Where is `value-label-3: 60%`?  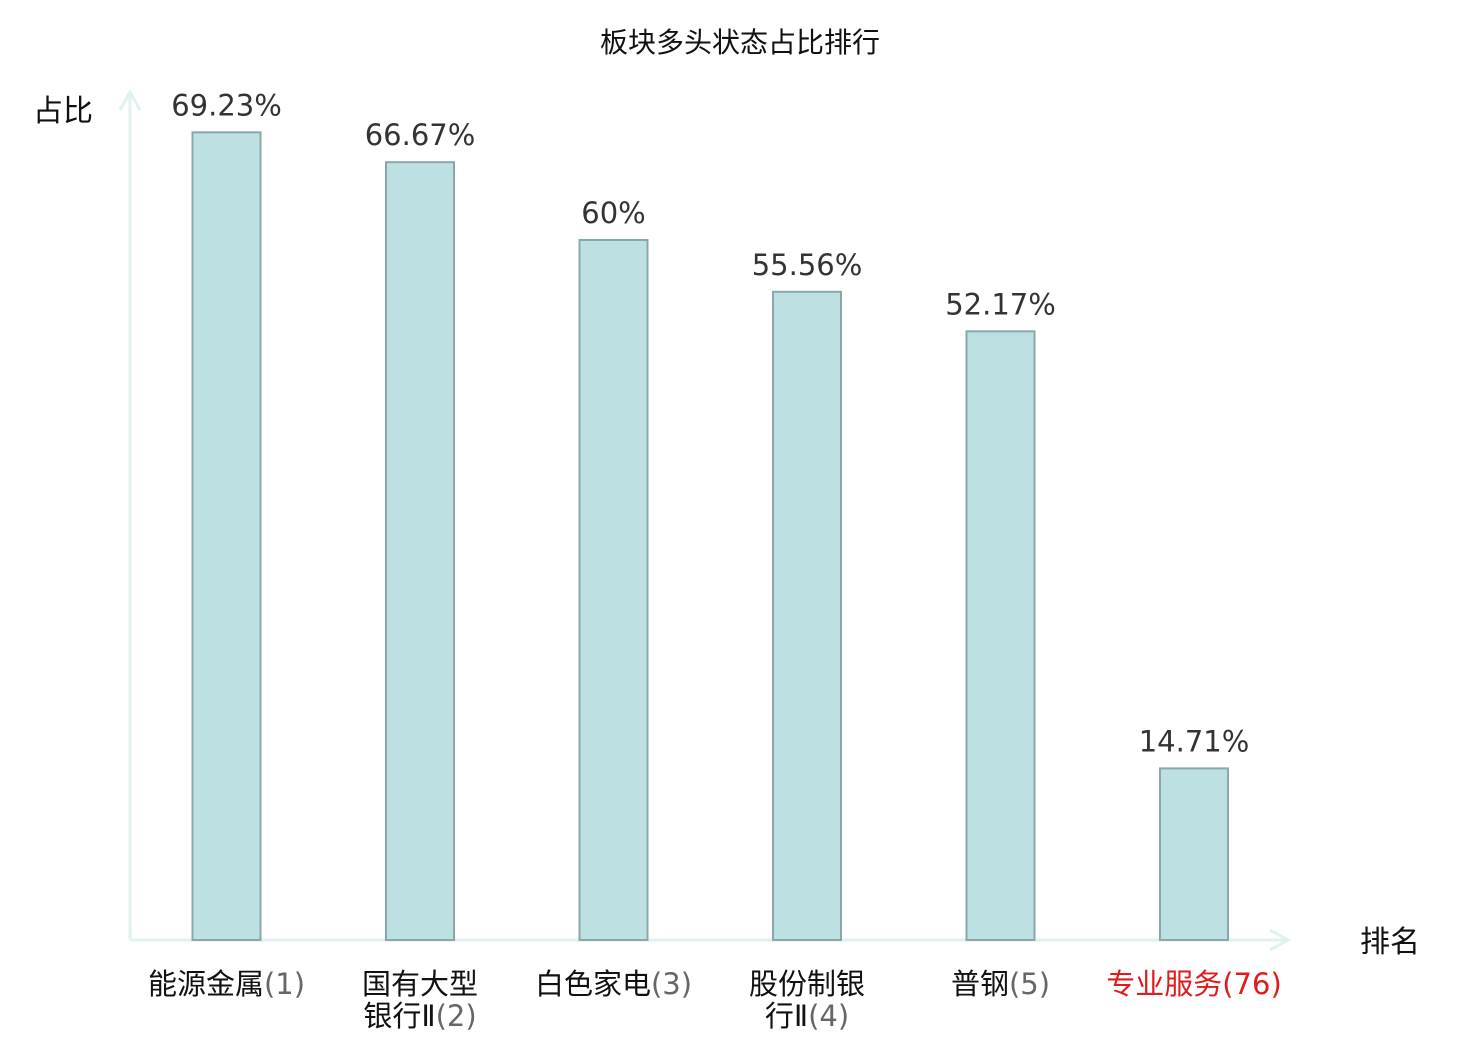
value-label-3: 60% is located at coordinates (613, 213).